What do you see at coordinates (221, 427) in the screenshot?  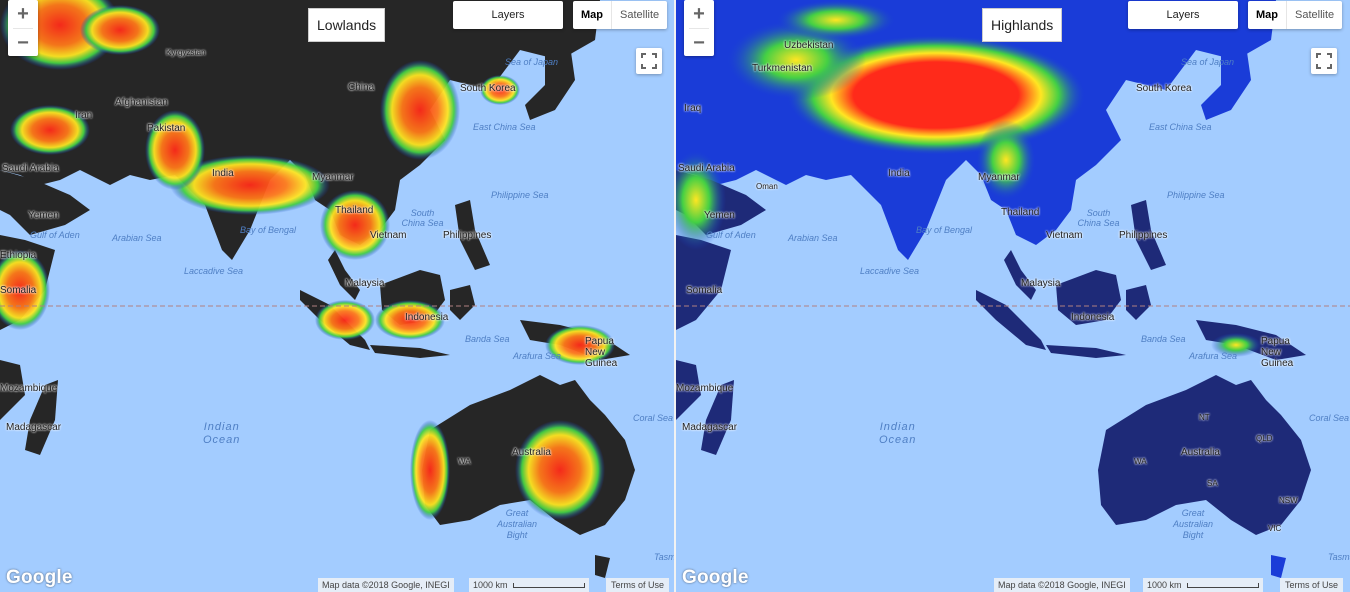 I see `ocean-label-line1: Indian` at bounding box center [221, 427].